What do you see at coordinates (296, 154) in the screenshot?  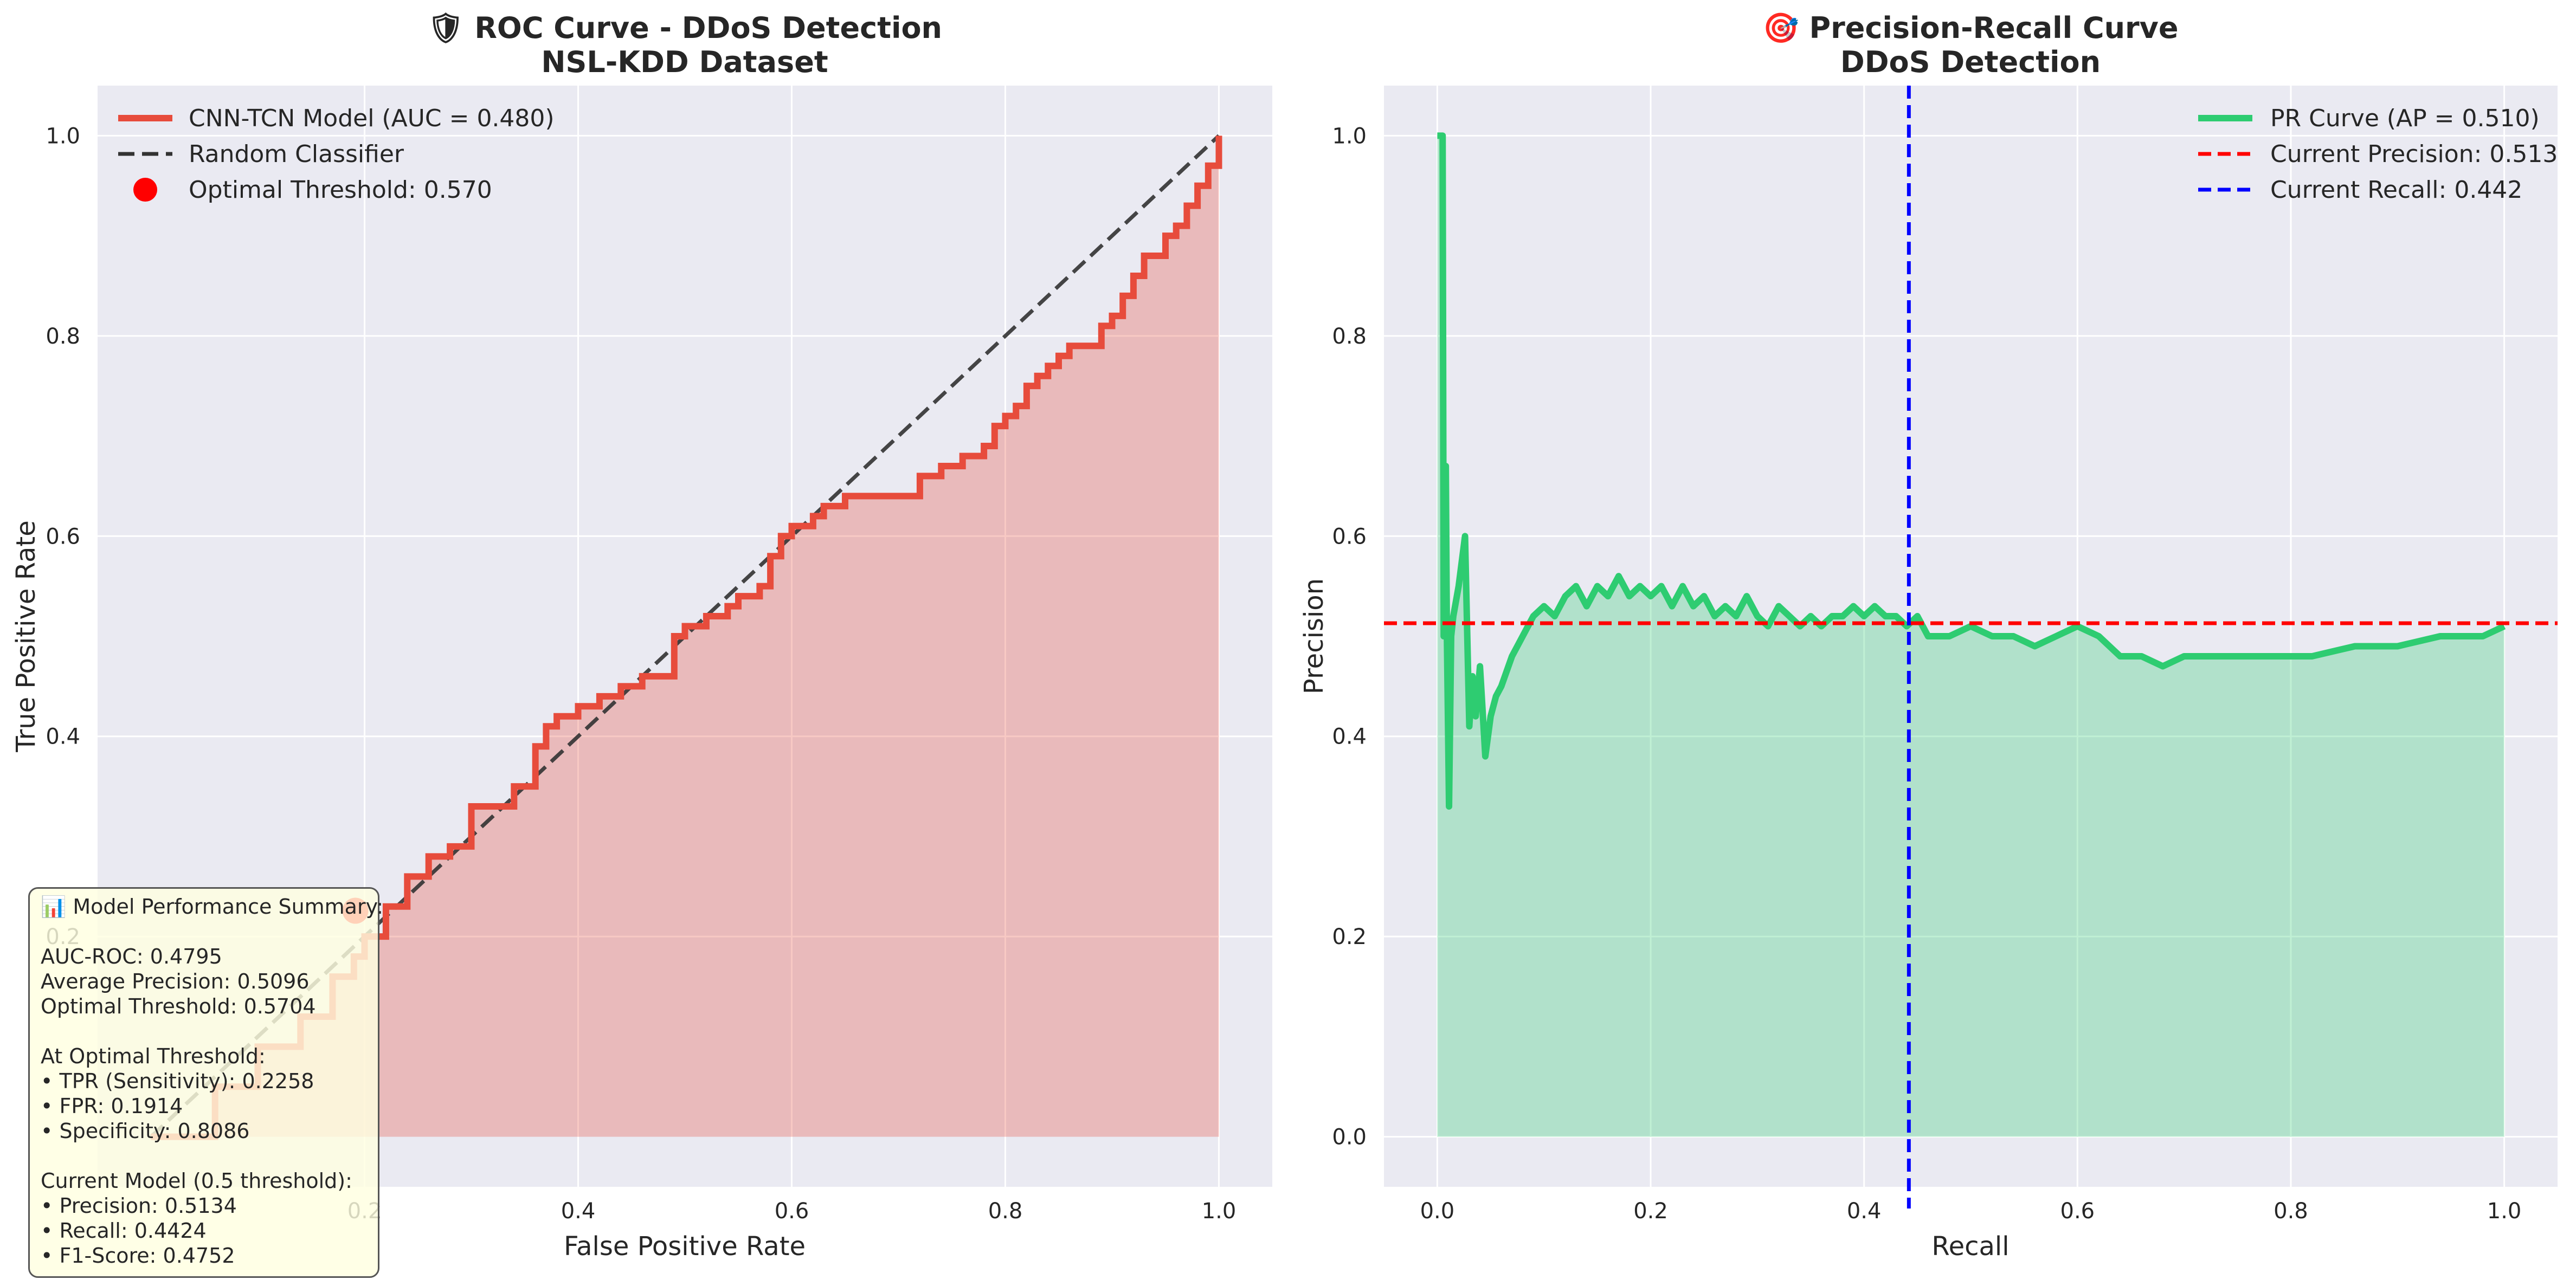 I see `legend-label-random: Random Classifier` at bounding box center [296, 154].